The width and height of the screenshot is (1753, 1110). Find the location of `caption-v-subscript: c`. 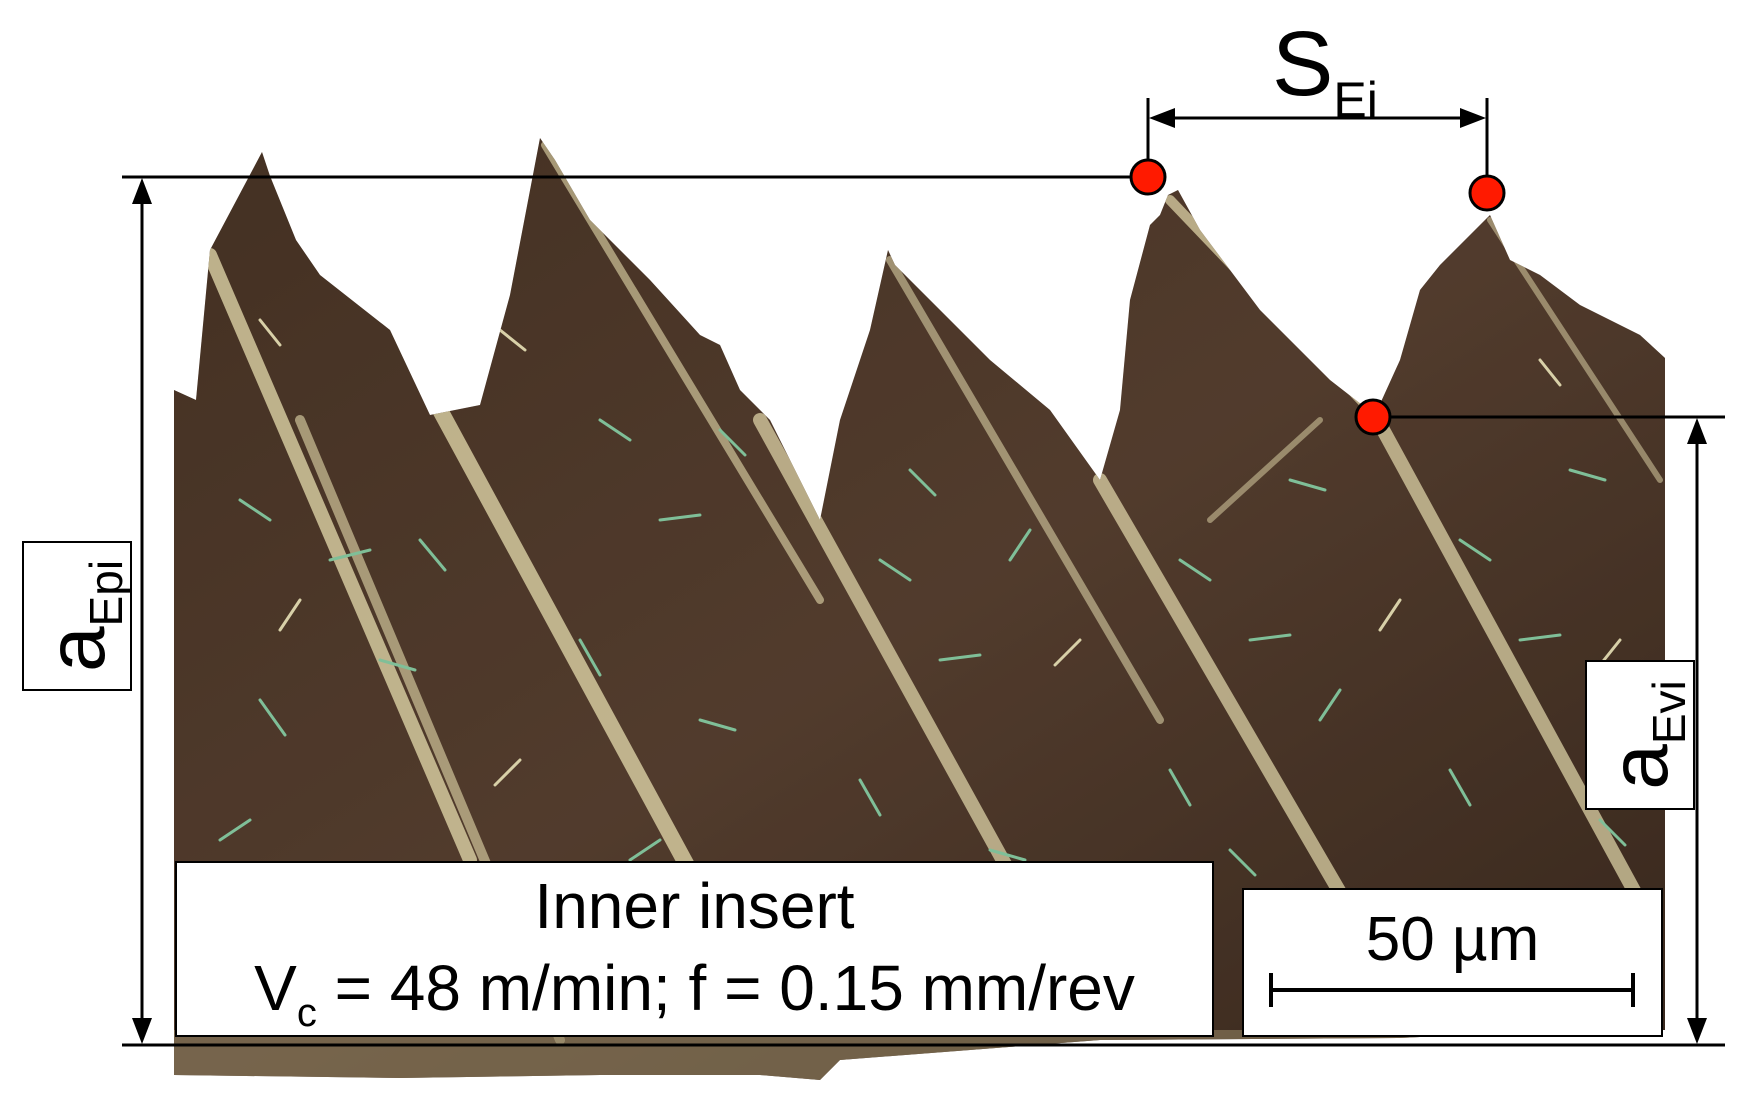

caption-v-subscript: c is located at coordinates (306, 1013).